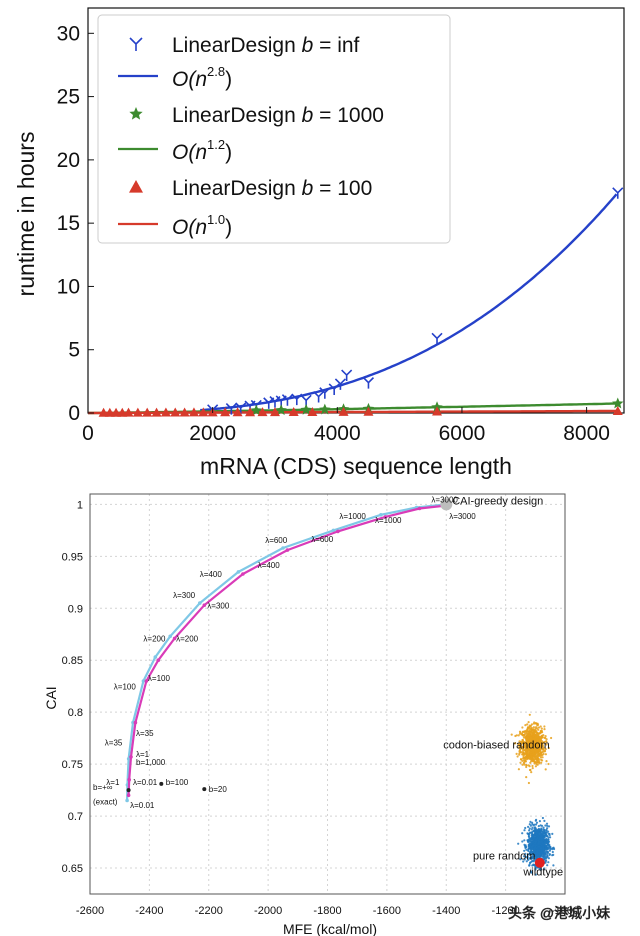  Describe the element at coordinates (202, 77) in the screenshot. I see `legend-label-n2.8: O(n2.8)` at that location.